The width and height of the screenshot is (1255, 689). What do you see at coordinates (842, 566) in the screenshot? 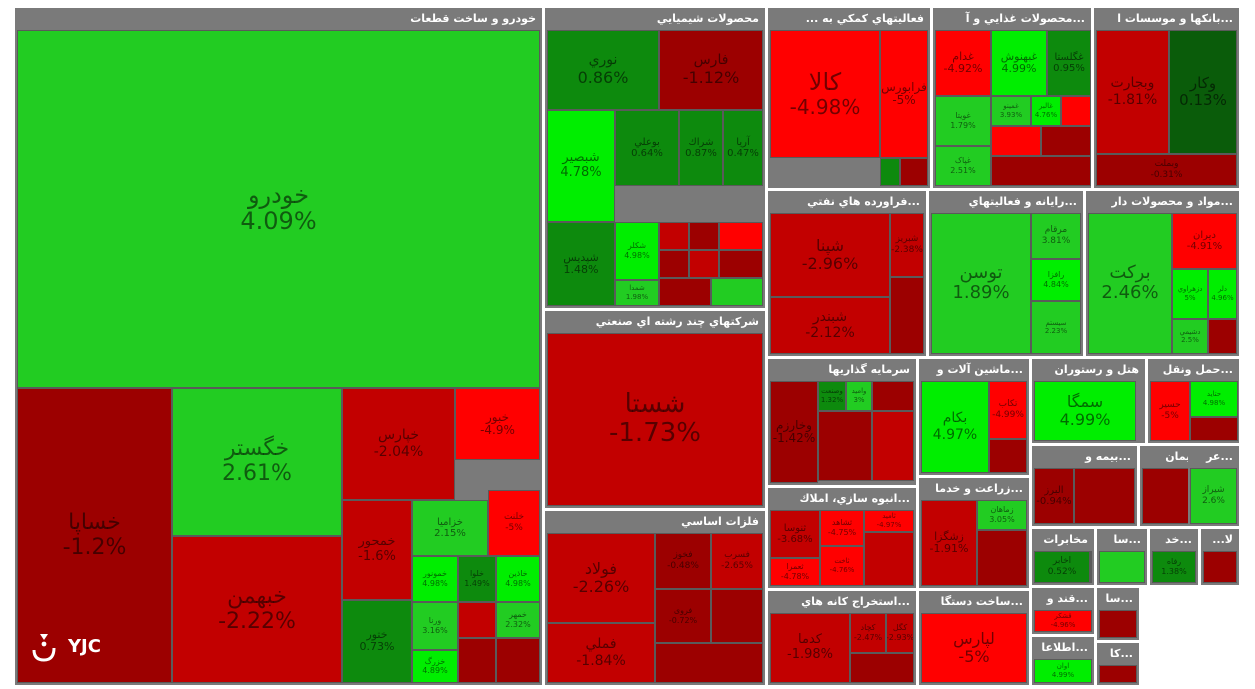
I see `stock-tile: ثاخت -4.76%` at bounding box center [842, 566].